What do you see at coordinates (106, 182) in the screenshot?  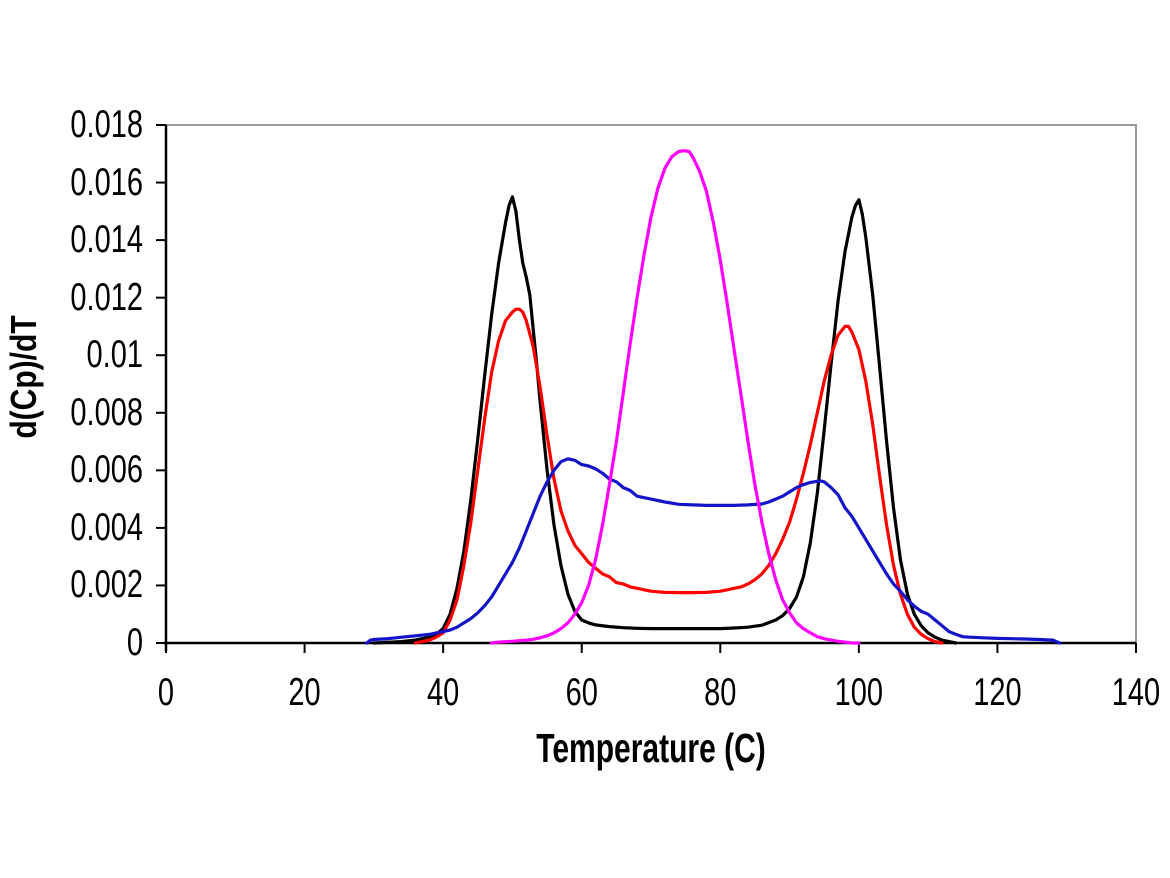 I see `y-tick-label: 0.016` at bounding box center [106, 182].